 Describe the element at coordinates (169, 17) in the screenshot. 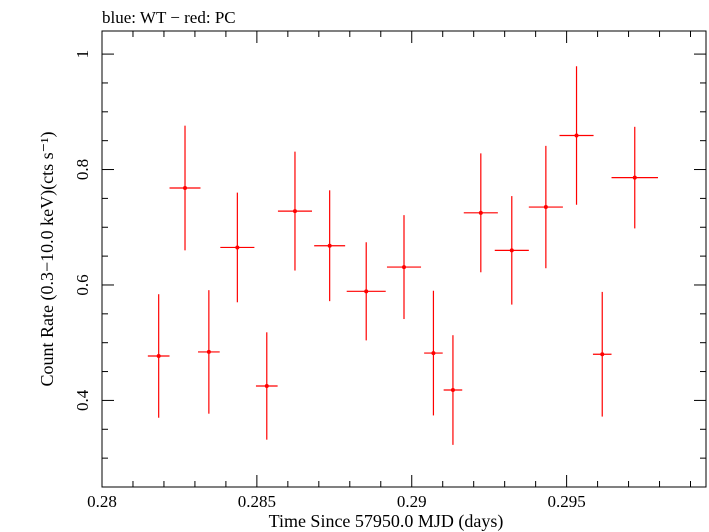

I see `chart-title: blue: WT − red: PC` at that location.